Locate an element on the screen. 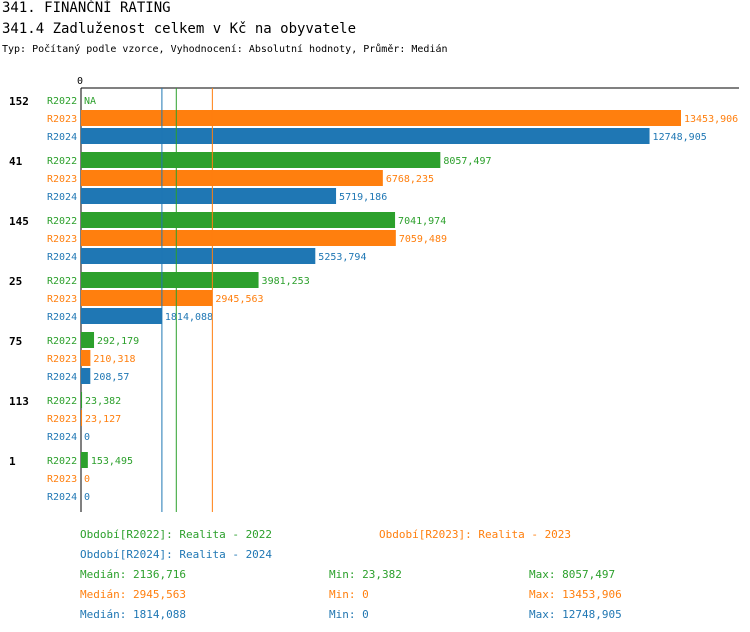  group-label-1: 1 is located at coordinates (12, 461).